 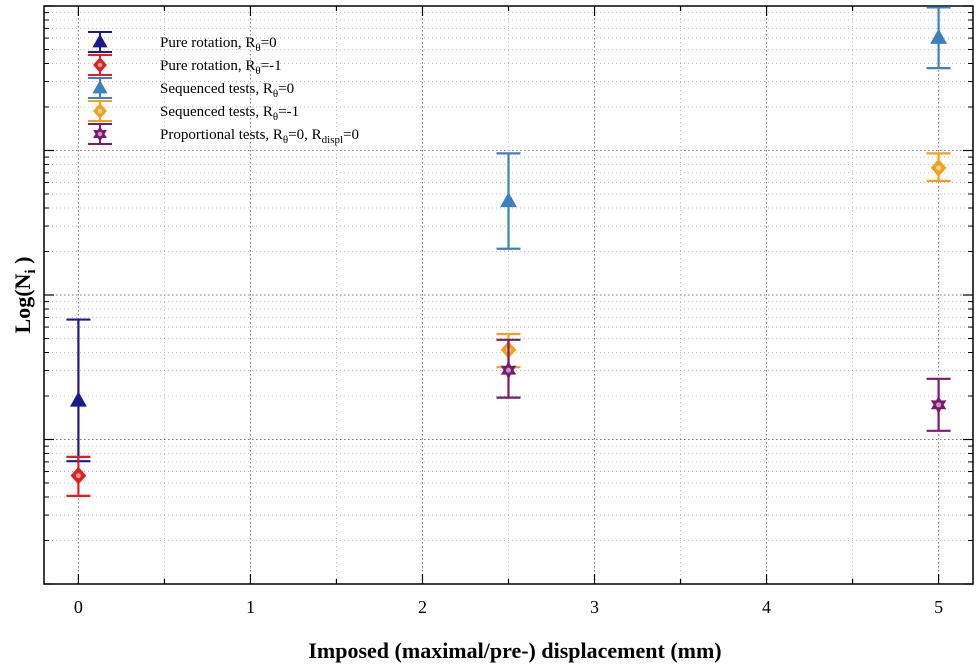 What do you see at coordinates (22, 303) in the screenshot?
I see `y-axis-title-main: Log(N` at bounding box center [22, 303].